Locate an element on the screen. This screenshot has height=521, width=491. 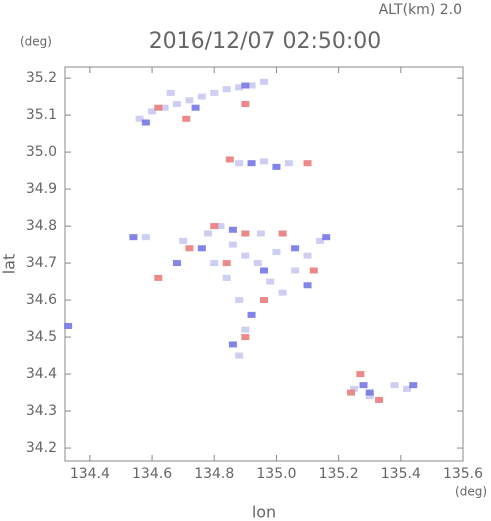
y-tick-label: 34.9 is located at coordinates (41, 189).